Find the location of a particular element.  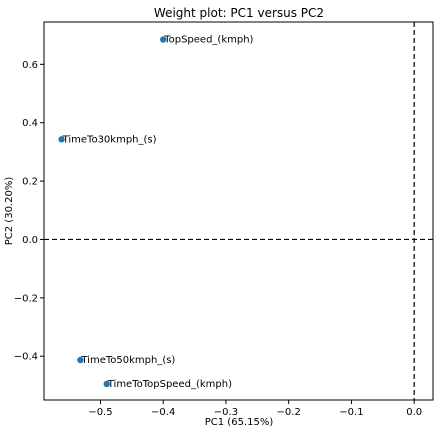

y-tick-label: −0.2 is located at coordinates (26, 298).